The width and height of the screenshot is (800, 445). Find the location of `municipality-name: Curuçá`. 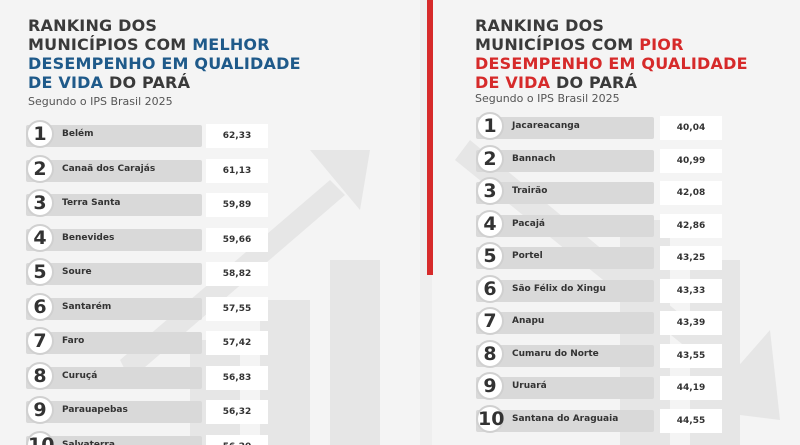

municipality-name: Curuçá is located at coordinates (80, 375).